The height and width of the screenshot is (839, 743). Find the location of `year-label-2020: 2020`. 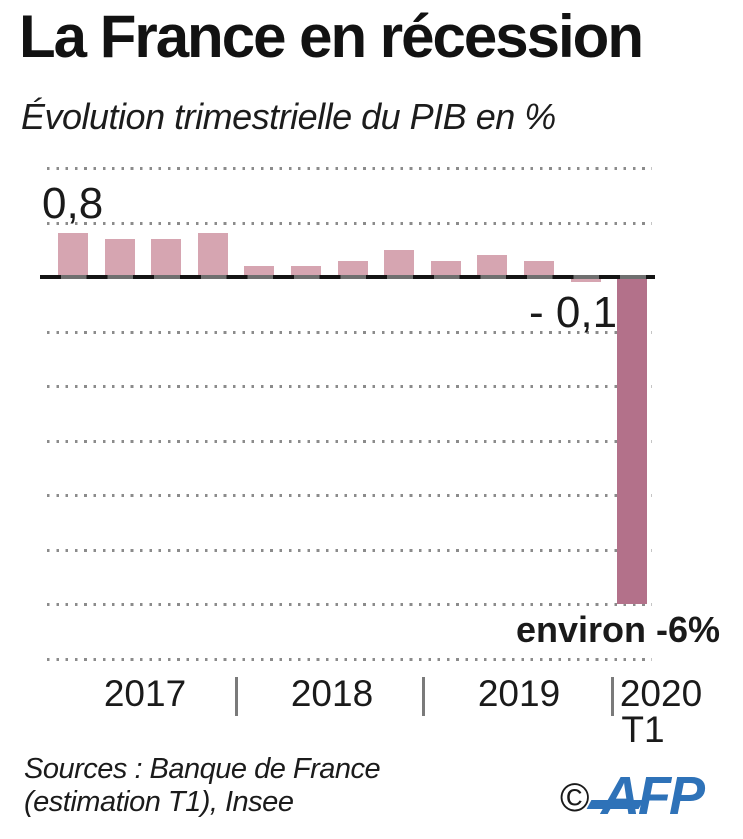

year-label-2020: 2020 is located at coordinates (661, 693).